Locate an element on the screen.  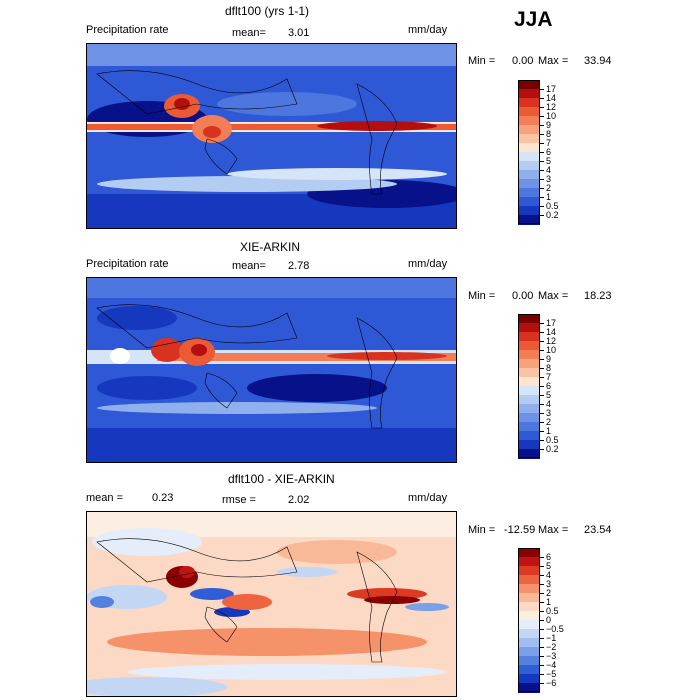
colorbar-tick-label: −6 is located at coordinates (551, 683).